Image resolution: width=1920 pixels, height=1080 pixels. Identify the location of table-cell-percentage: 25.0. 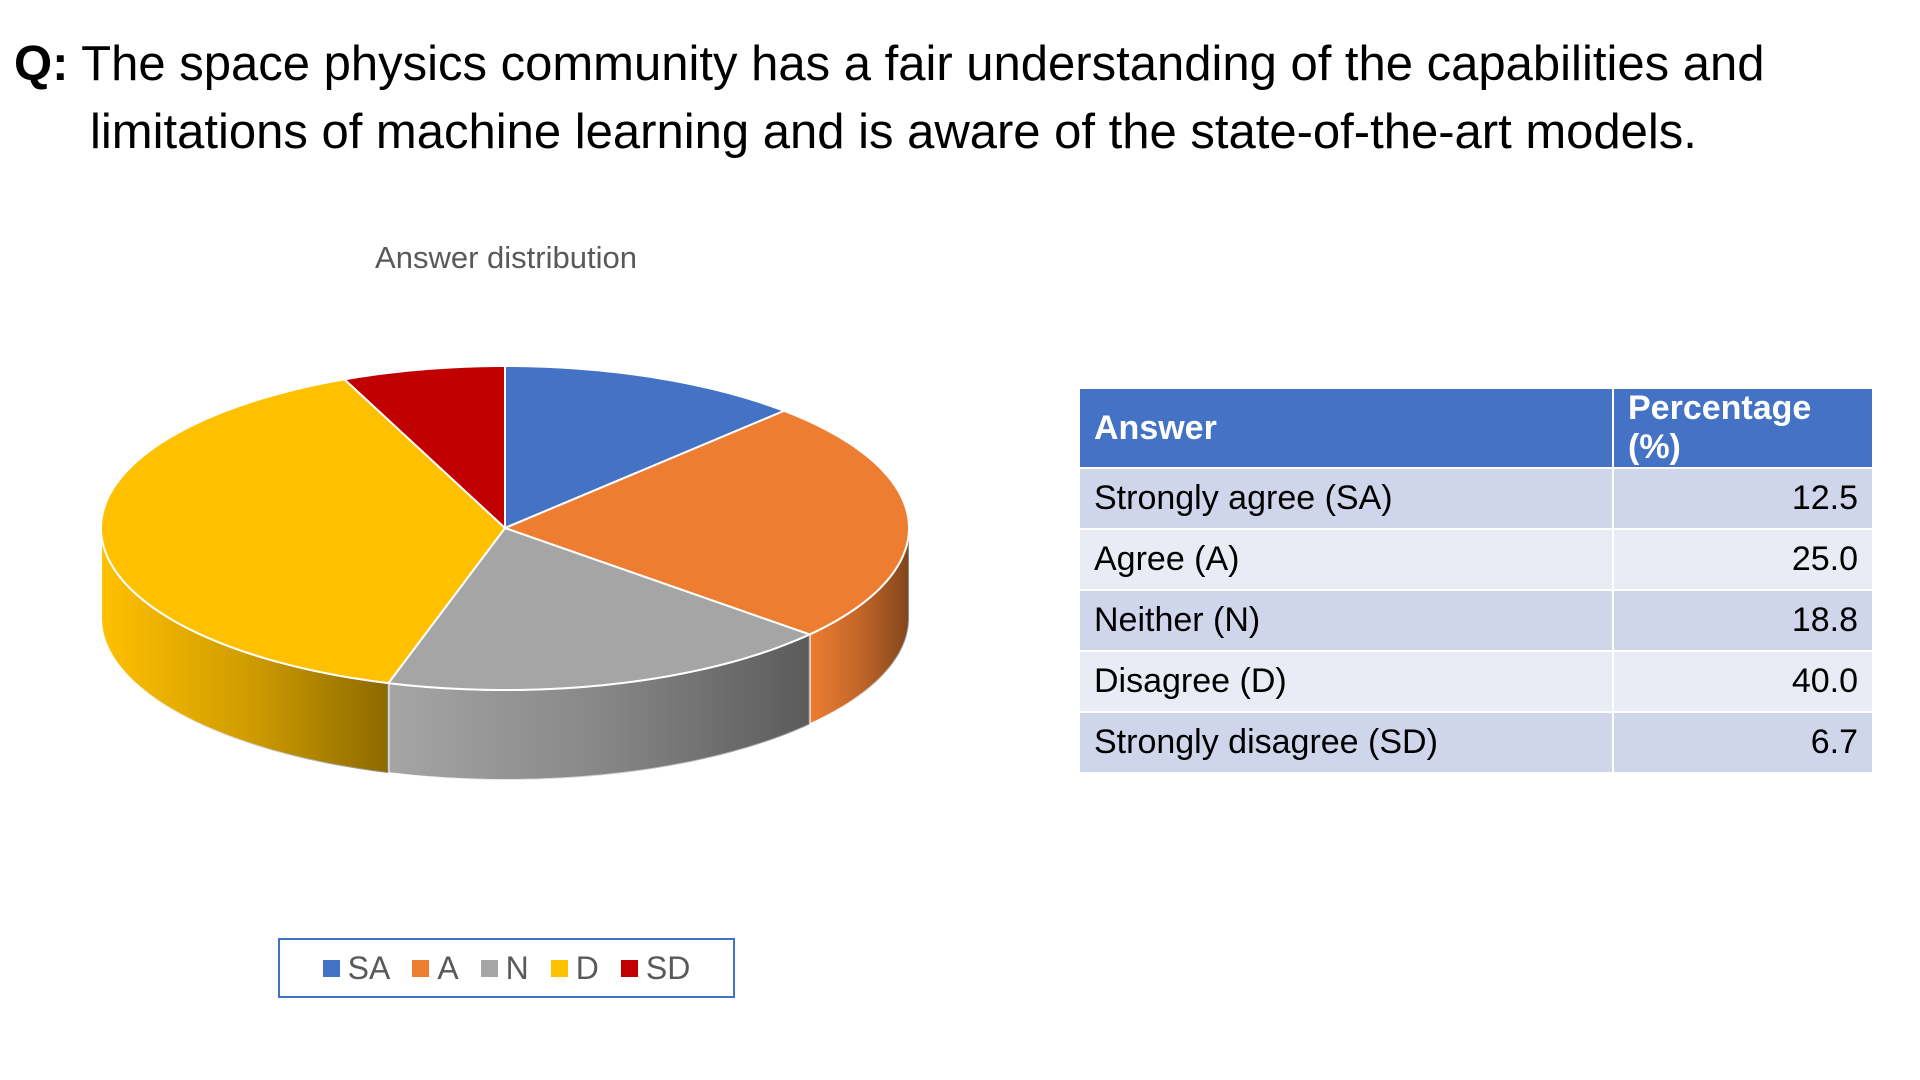
(1743, 559).